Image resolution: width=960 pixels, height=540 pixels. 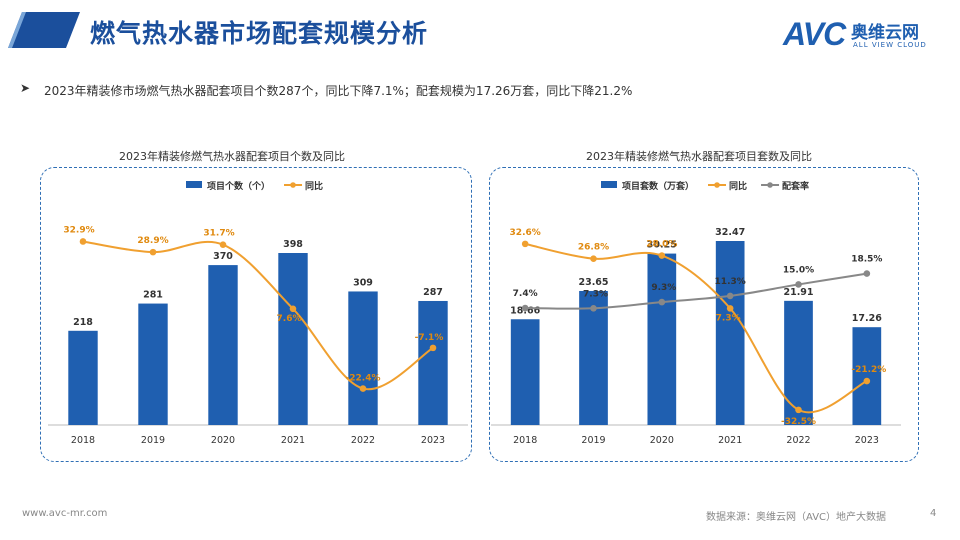 I want to click on line-value-label: 7.4%, so click(x=525, y=294).